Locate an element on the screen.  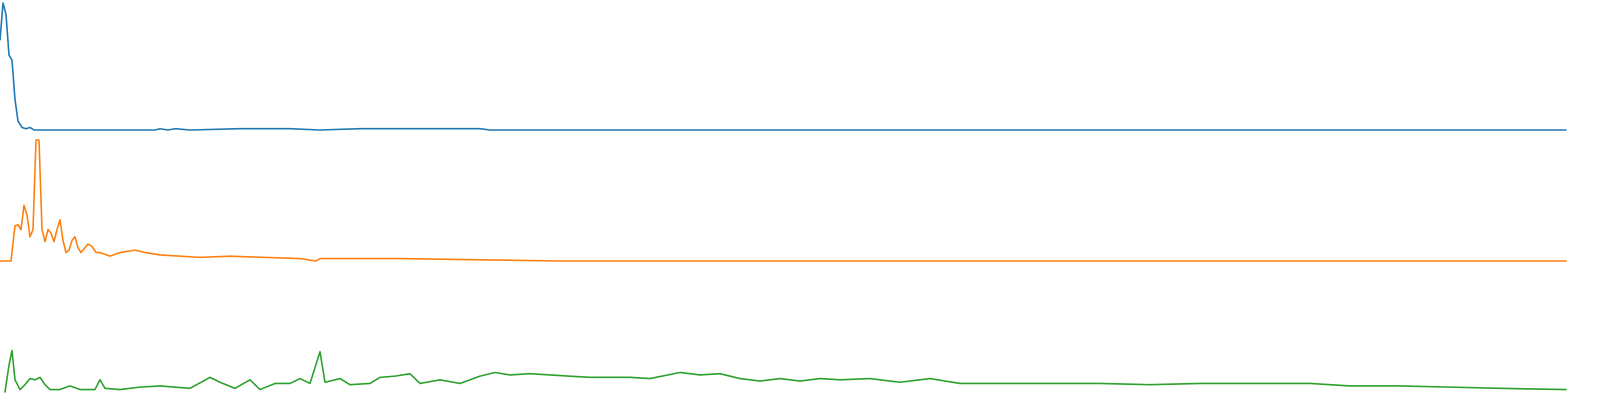
line-series is located at coordinates (785, 371).